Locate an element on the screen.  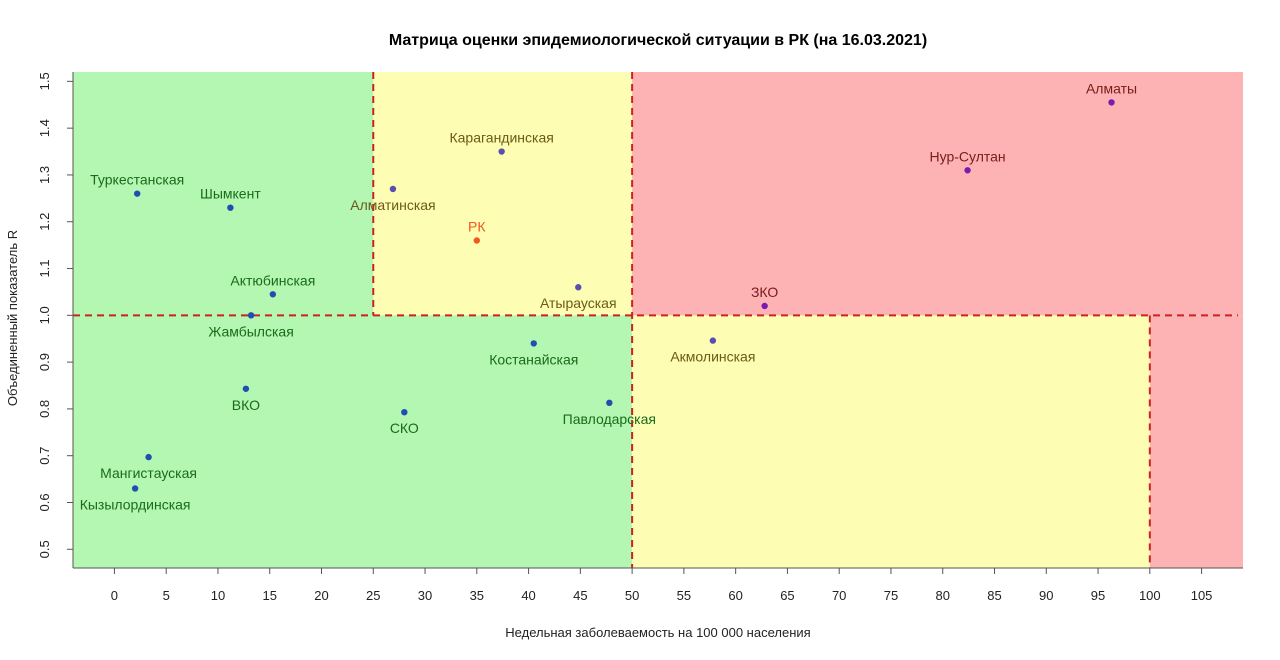
point-label: РК is located at coordinates (477, 226).